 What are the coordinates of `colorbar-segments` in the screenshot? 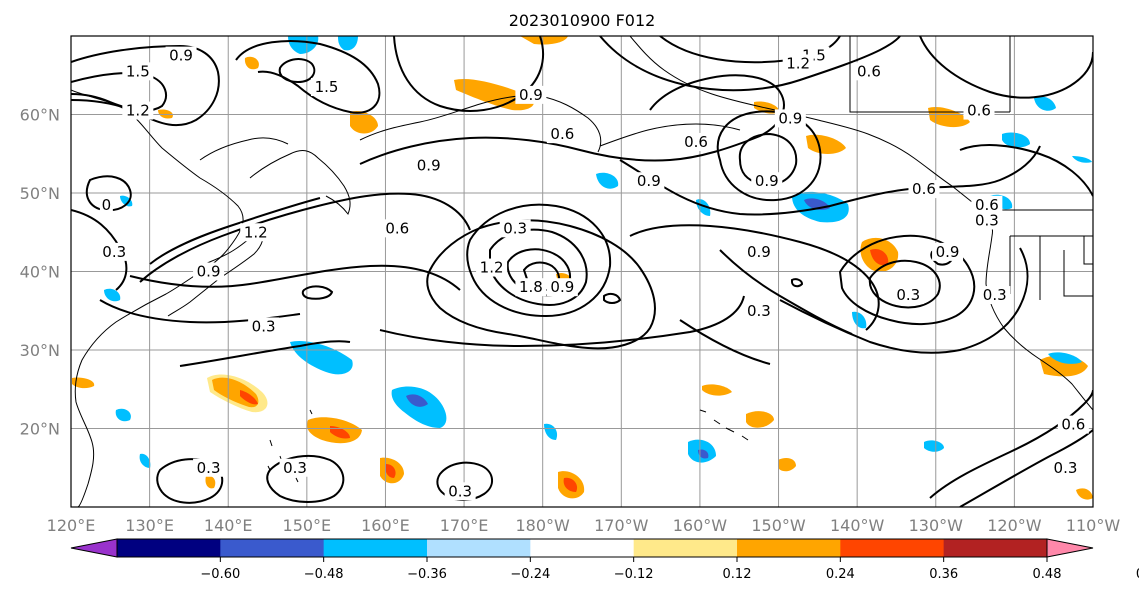 It's located at (582, 548).